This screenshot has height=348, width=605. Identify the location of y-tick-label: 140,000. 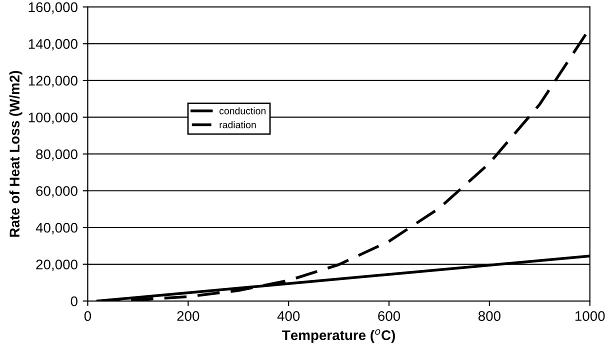
(53, 45).